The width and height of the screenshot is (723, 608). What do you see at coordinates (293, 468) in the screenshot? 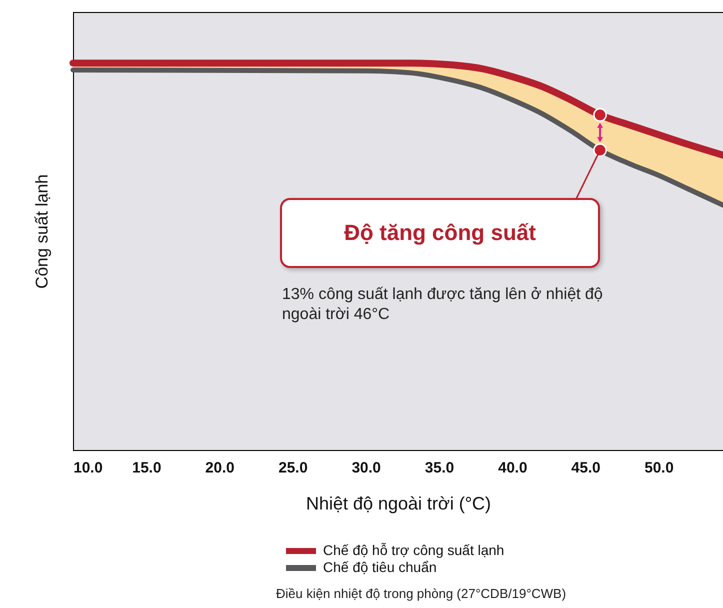
I see `x-tick-label: 25.0` at bounding box center [293, 468].